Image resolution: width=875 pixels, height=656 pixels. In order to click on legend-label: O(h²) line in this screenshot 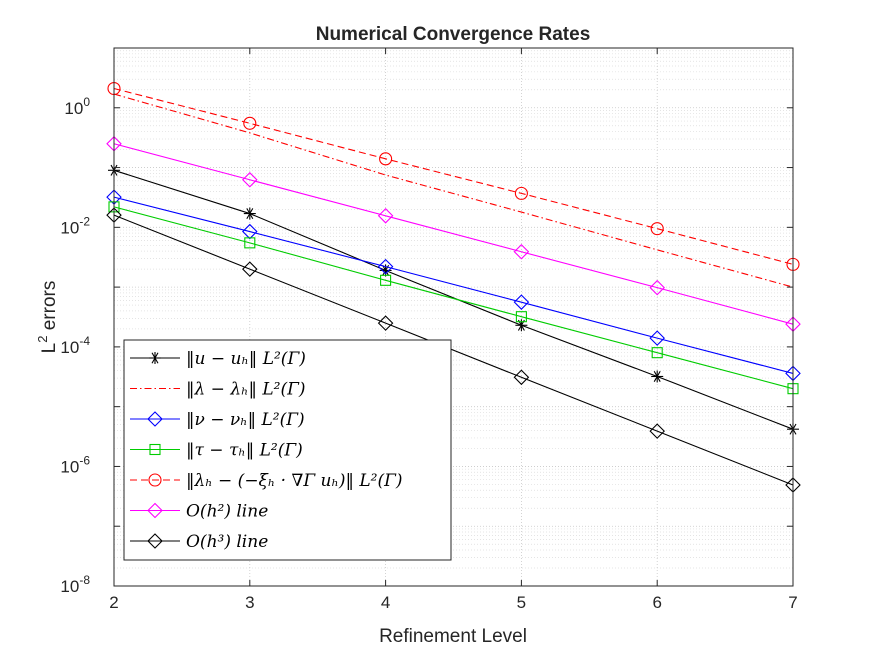, I will do `click(227, 512)`.